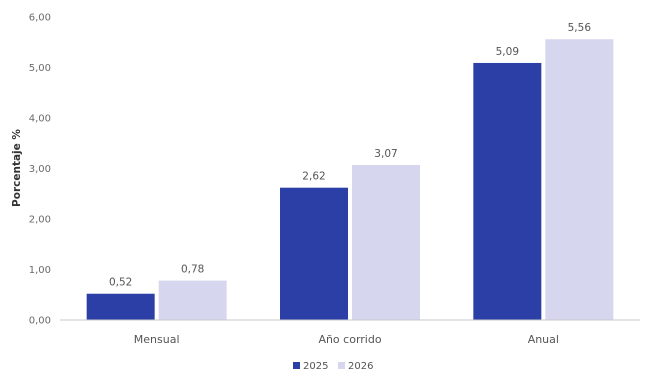 This screenshot has height=379, width=646. Describe the element at coordinates (543, 339) in the screenshot. I see `category-label: Anual` at that location.